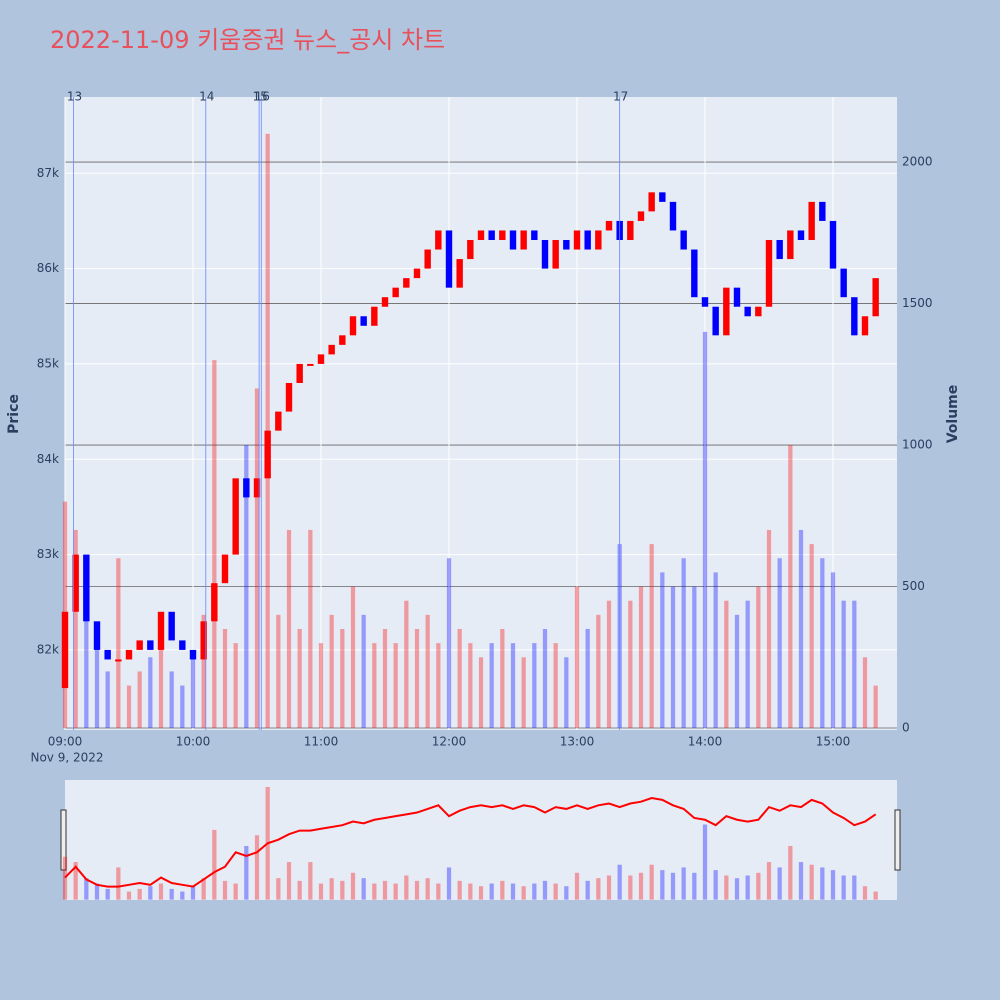 The height and width of the screenshot is (1000, 1000). Describe the element at coordinates (247, 40) in the screenshot. I see `chart-title: 2022-11-09 키움증권 뉴스_공시 차트` at that location.